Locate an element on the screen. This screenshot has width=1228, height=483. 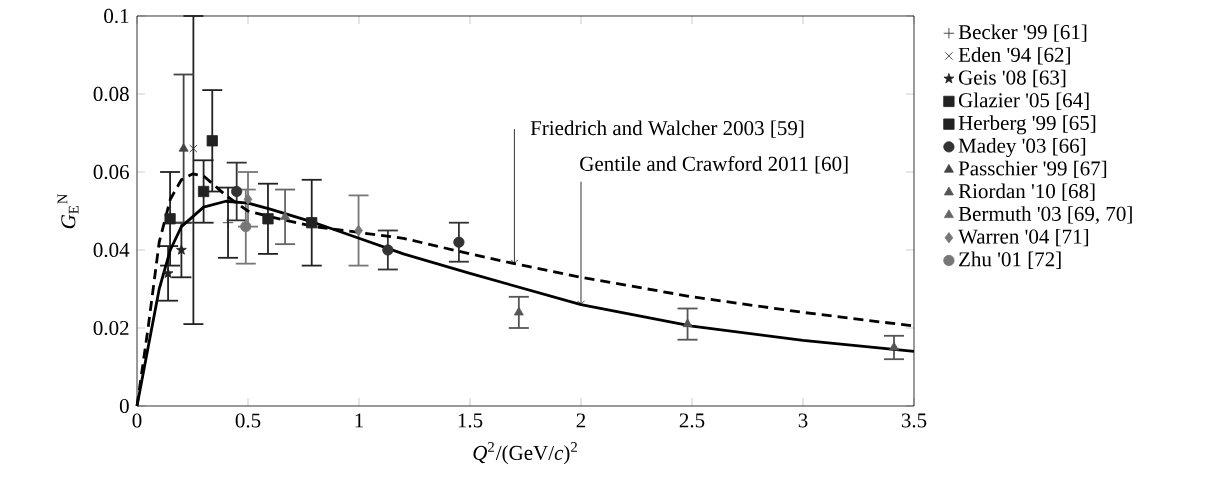
annotation: Friedrich and Walcher 2003 [59] is located at coordinates (667, 129).